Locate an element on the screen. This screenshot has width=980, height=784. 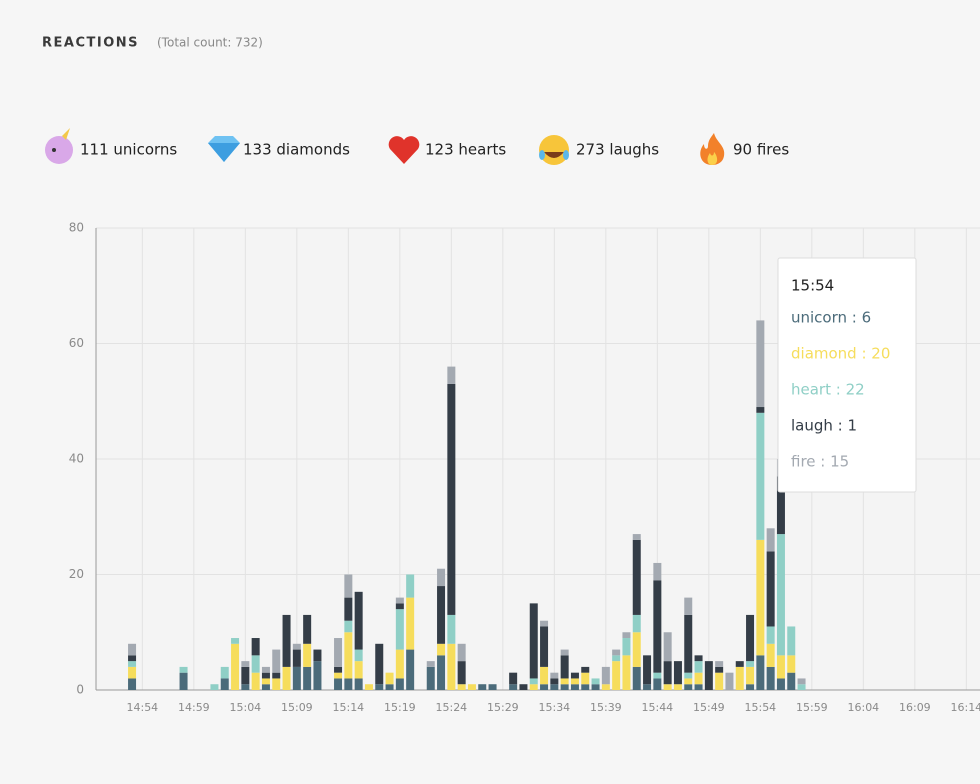
x-tick-label: 15:54 is located at coordinates (760, 707).